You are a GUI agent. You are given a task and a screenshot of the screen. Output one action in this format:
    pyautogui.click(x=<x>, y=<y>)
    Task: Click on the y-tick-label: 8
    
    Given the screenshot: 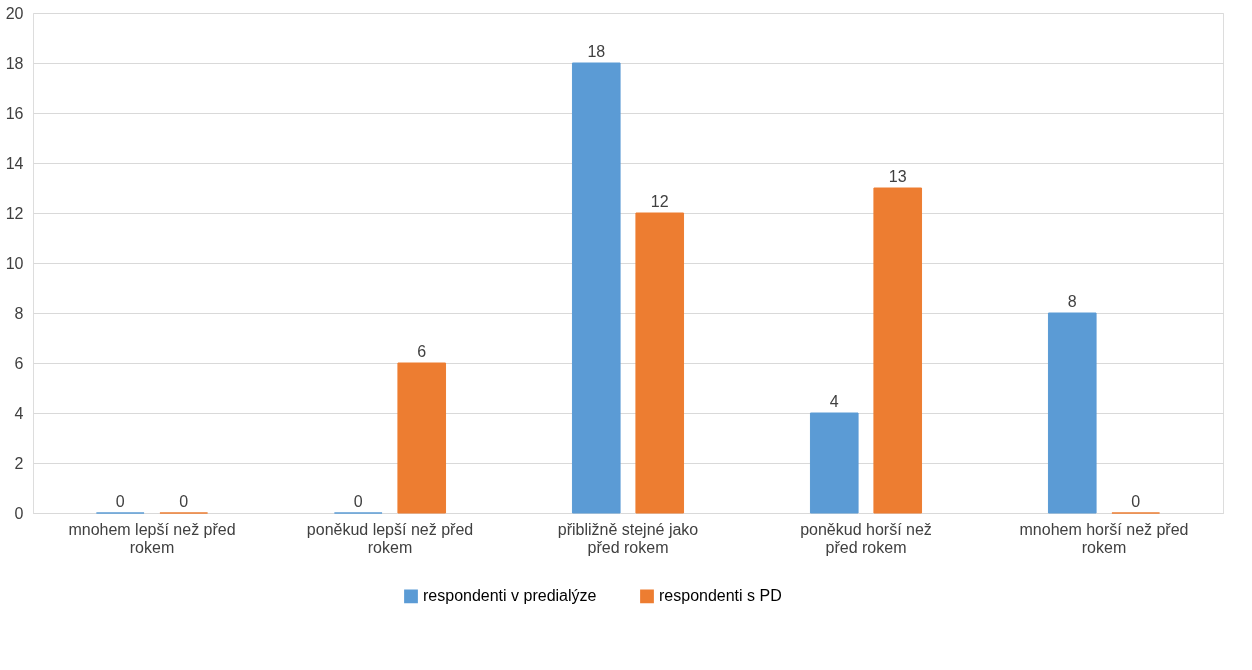 What is the action you would take?
    pyautogui.click(x=19, y=313)
    